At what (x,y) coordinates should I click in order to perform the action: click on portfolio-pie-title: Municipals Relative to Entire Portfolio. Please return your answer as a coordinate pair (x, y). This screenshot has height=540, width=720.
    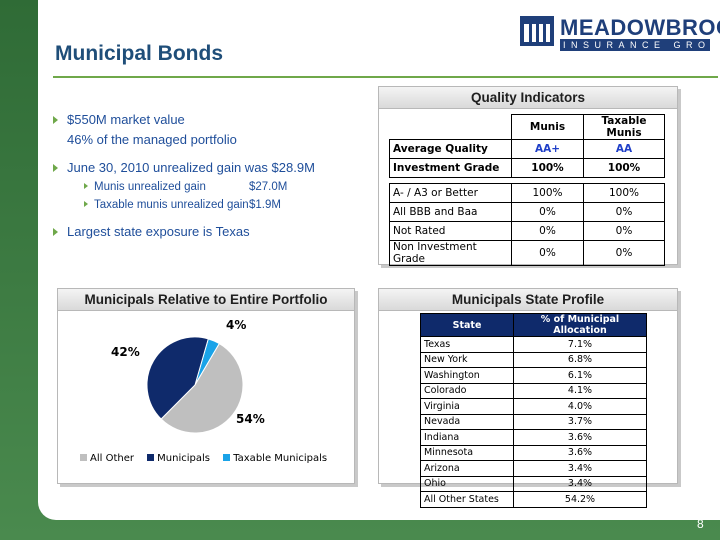
    Looking at the image, I should click on (206, 300).